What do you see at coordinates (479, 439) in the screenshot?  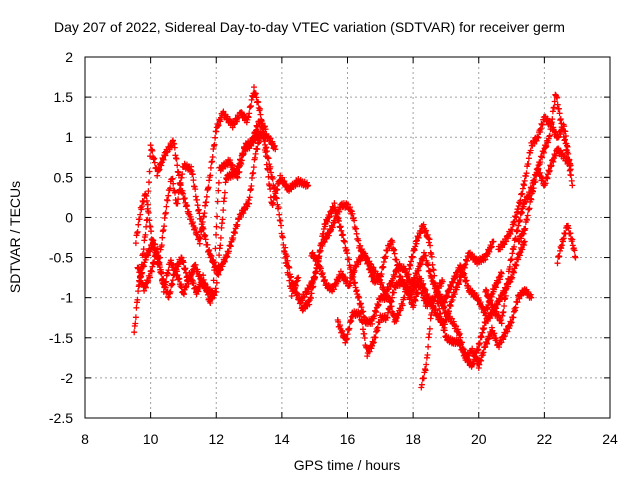 I see `x-tick-label: 20` at bounding box center [479, 439].